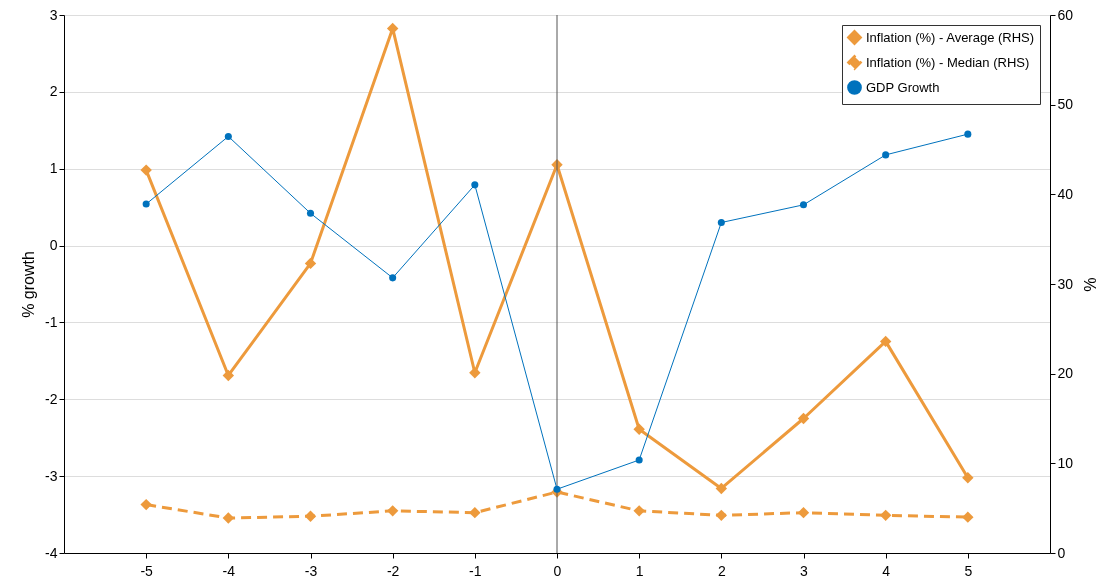 This screenshot has height=583, width=1118. What do you see at coordinates (1061, 552) in the screenshot?
I see `y2-tick-label: 0` at bounding box center [1061, 552].